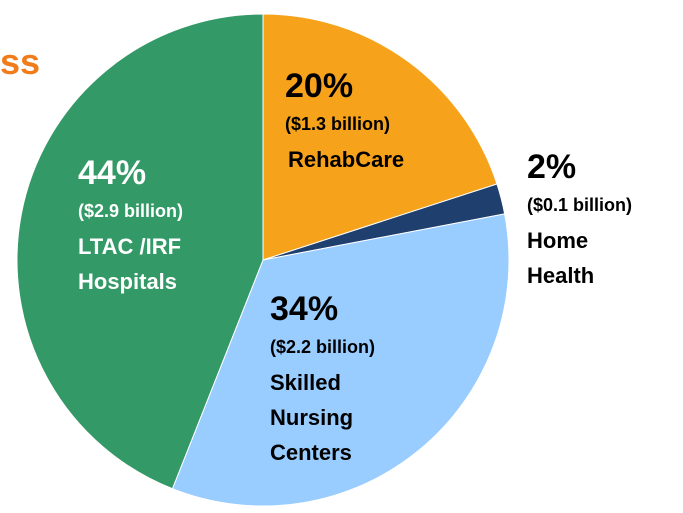 The image size is (683, 513). Describe the element at coordinates (129, 246) in the screenshot. I see `category-label: LTAC /IRF` at that location.